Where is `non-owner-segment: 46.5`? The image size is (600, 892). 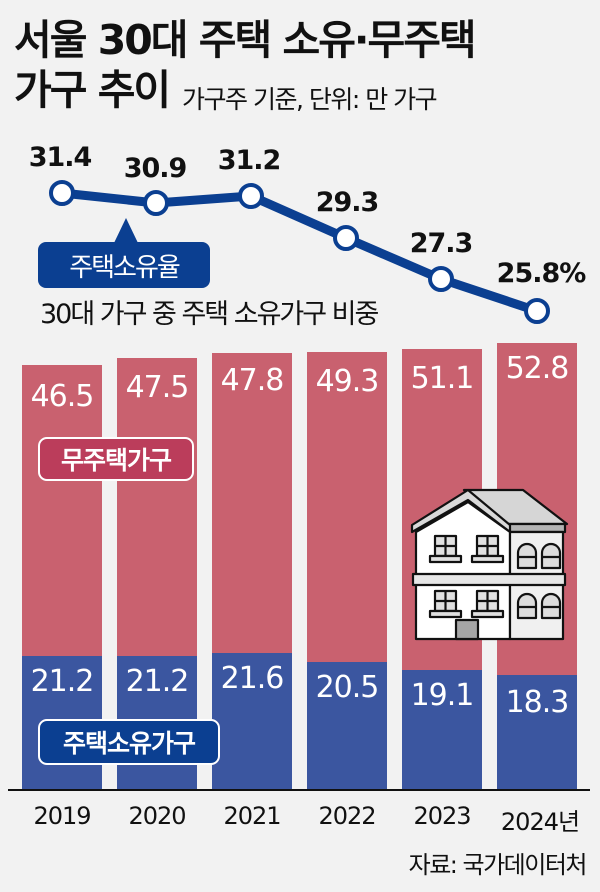
non-owner-segment: 46.5 is located at coordinates (62, 510).